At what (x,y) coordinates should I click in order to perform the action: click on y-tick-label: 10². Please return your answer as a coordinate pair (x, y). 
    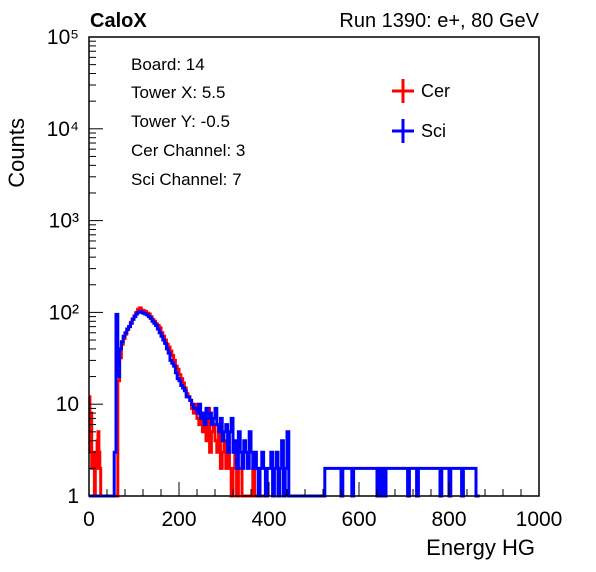
    Looking at the image, I should click on (64, 312).